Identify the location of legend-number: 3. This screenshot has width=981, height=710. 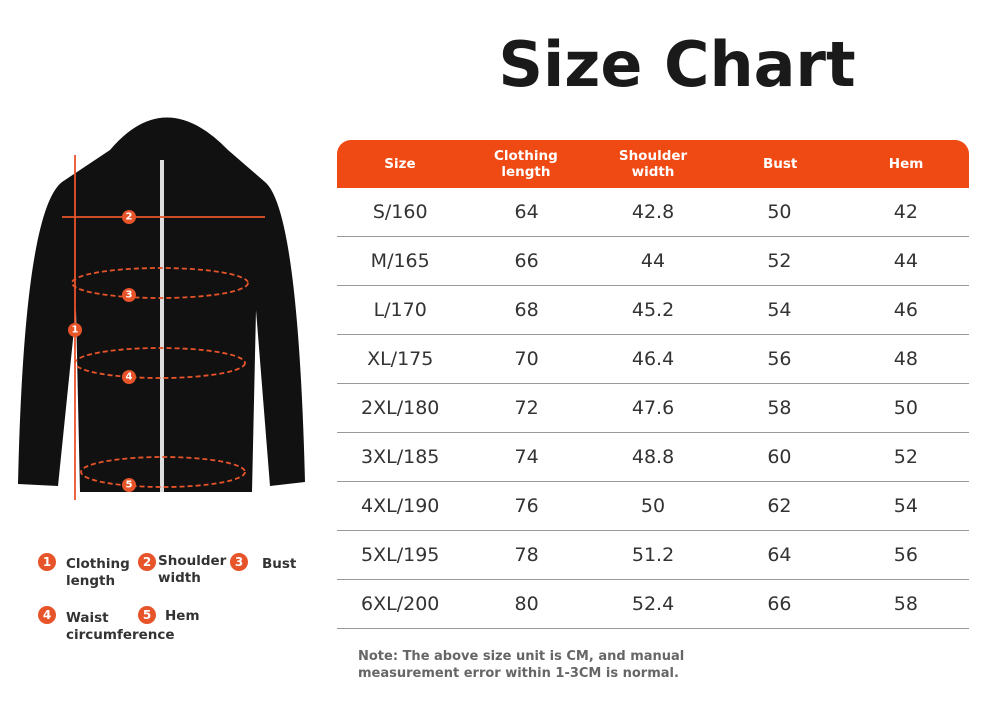
(239, 562).